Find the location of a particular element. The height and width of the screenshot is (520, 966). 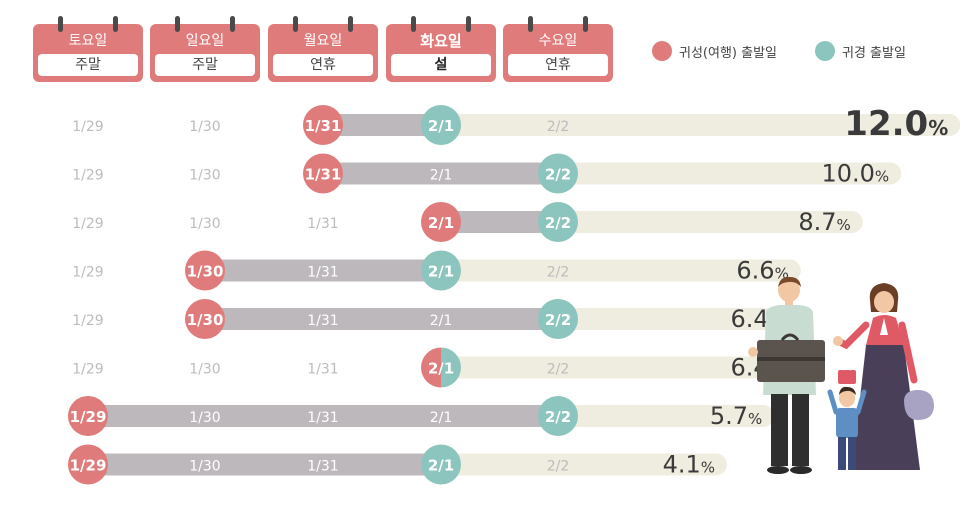

calendar-day-label: 화요일 is located at coordinates (441, 41).